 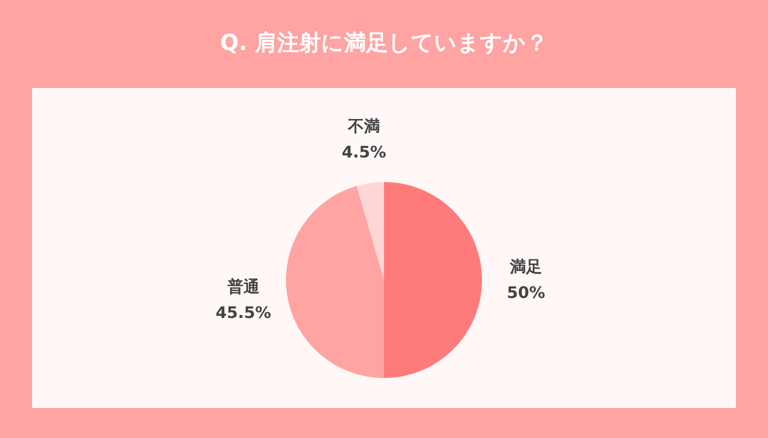 I want to click on chart-title: Q. 肩注射に満足していますか？, so click(x=384, y=44).